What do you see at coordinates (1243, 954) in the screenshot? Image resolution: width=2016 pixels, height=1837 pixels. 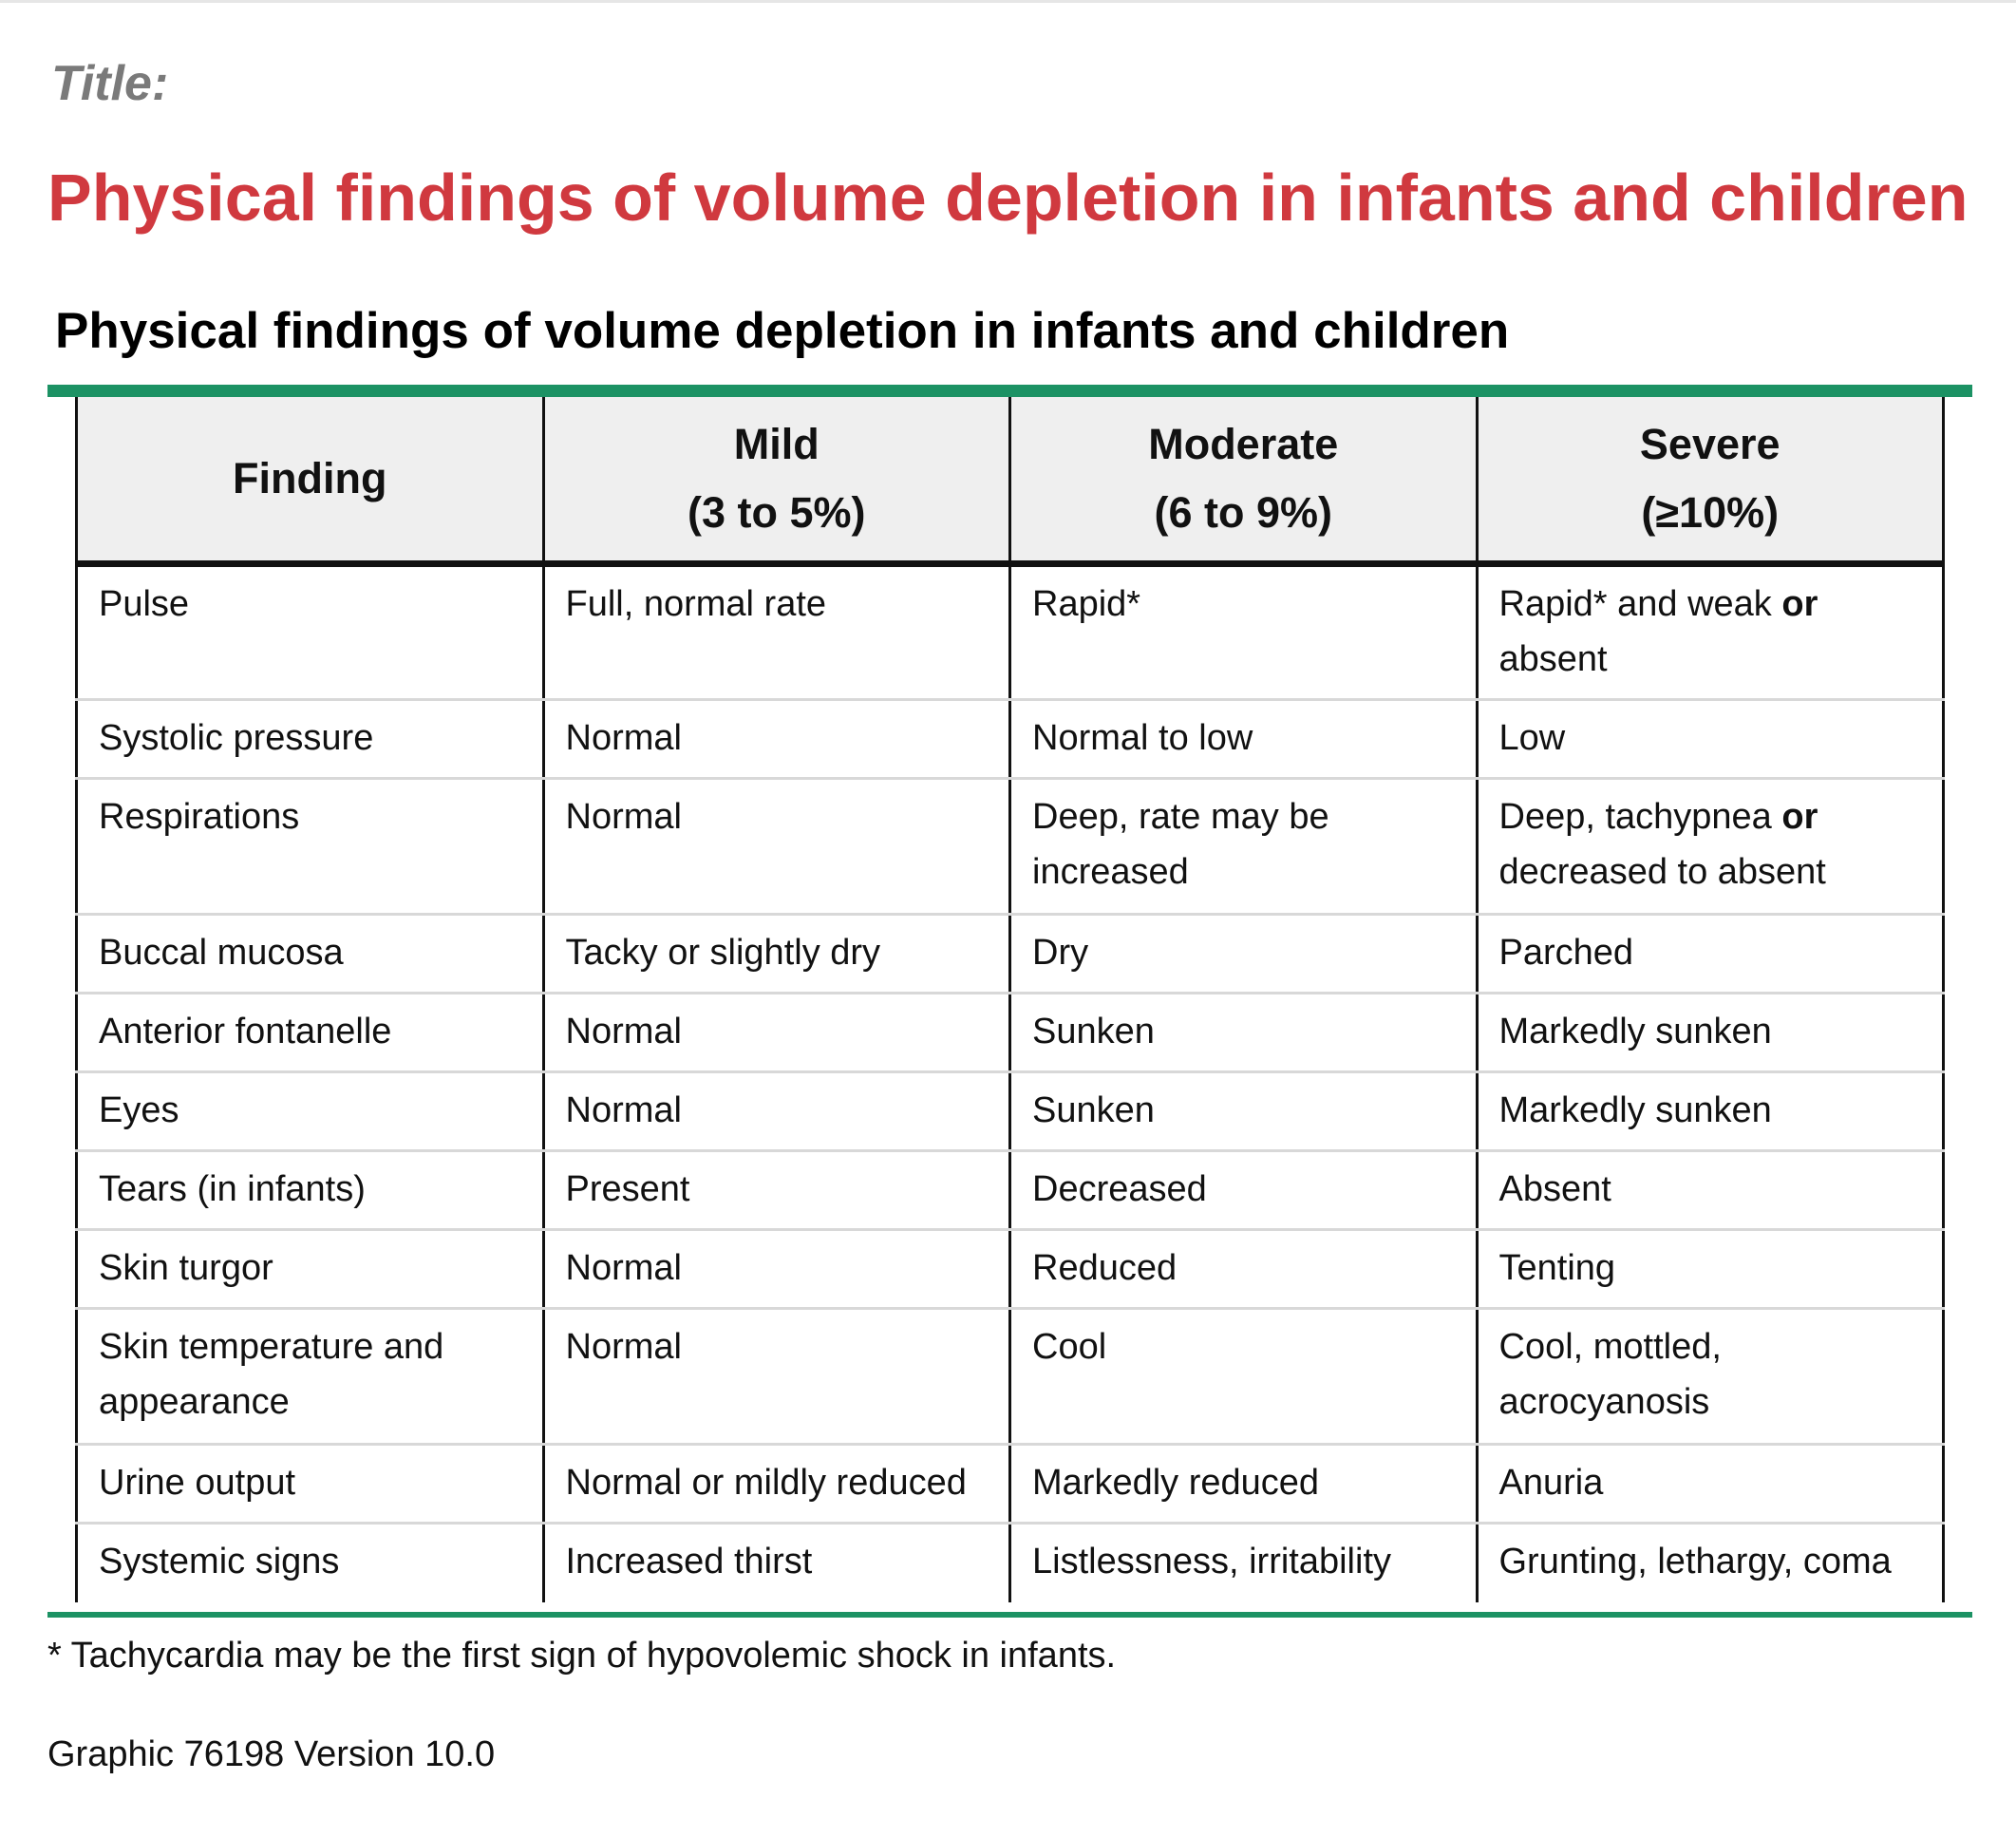 I see `cell-moderate: Dry` at bounding box center [1243, 954].